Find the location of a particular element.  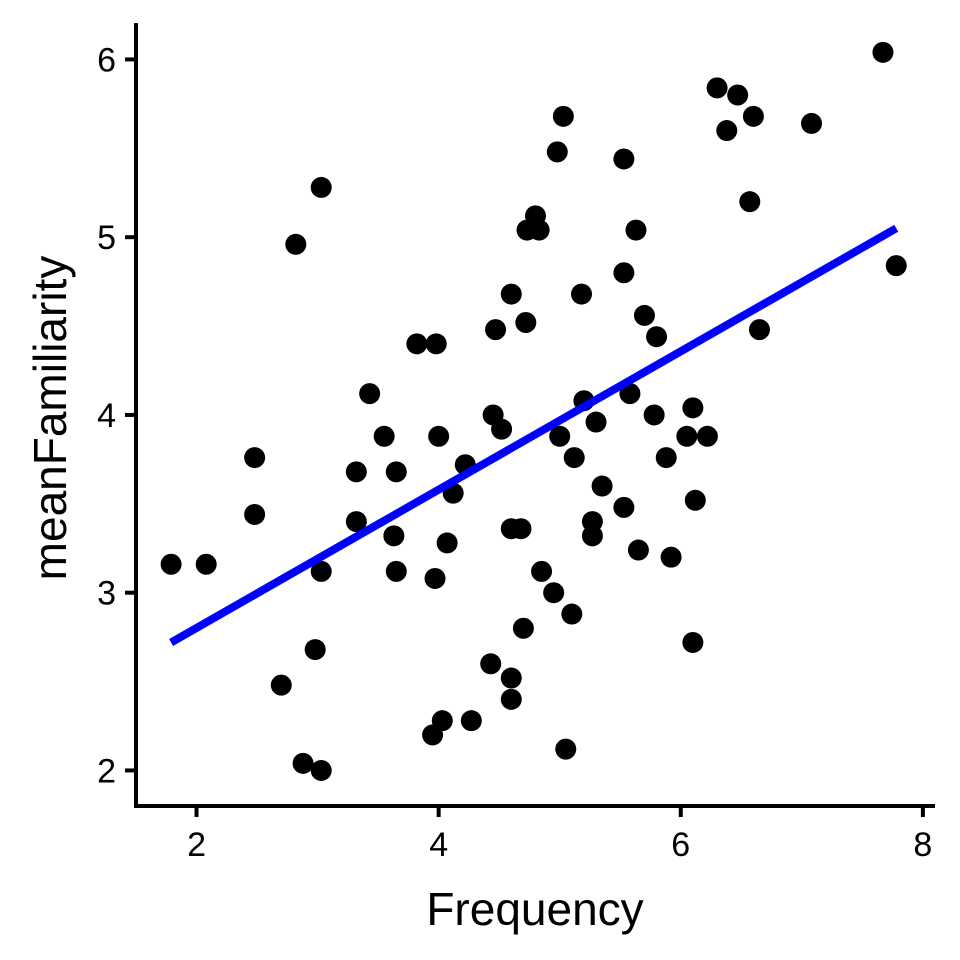

y-axis-ticks: 2 3 4 5 6 is located at coordinates (116, 415).